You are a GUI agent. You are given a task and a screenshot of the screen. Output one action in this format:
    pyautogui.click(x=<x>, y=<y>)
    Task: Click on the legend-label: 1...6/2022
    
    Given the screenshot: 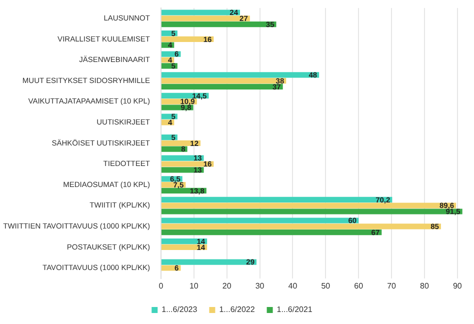 What is the action you would take?
    pyautogui.click(x=237, y=309)
    